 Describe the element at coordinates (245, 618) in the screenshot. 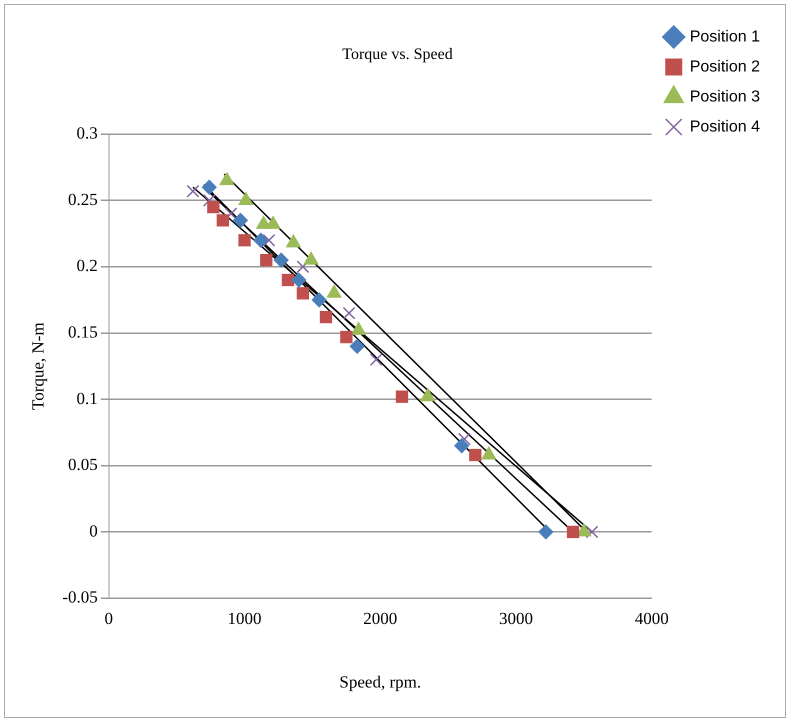

I see `x-tick-label: 1000` at that location.